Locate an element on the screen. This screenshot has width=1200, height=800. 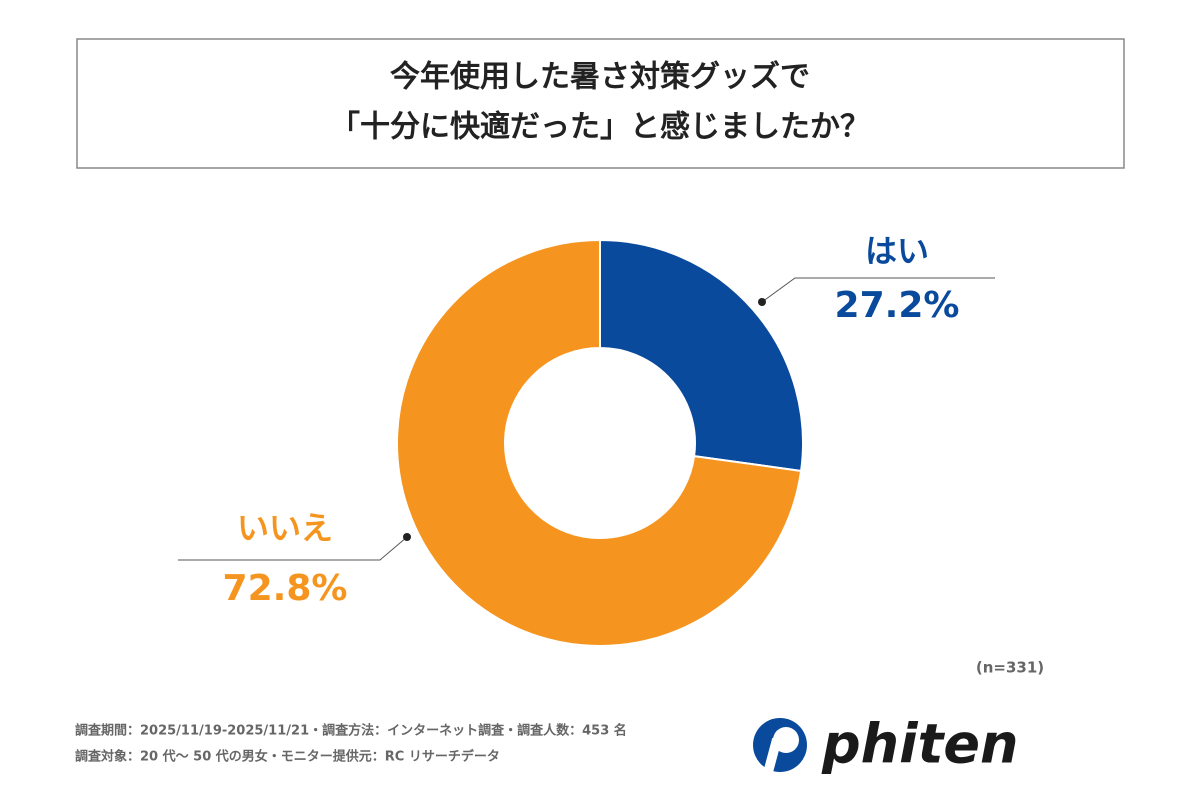
pie-slice is located at coordinates (701, 355).